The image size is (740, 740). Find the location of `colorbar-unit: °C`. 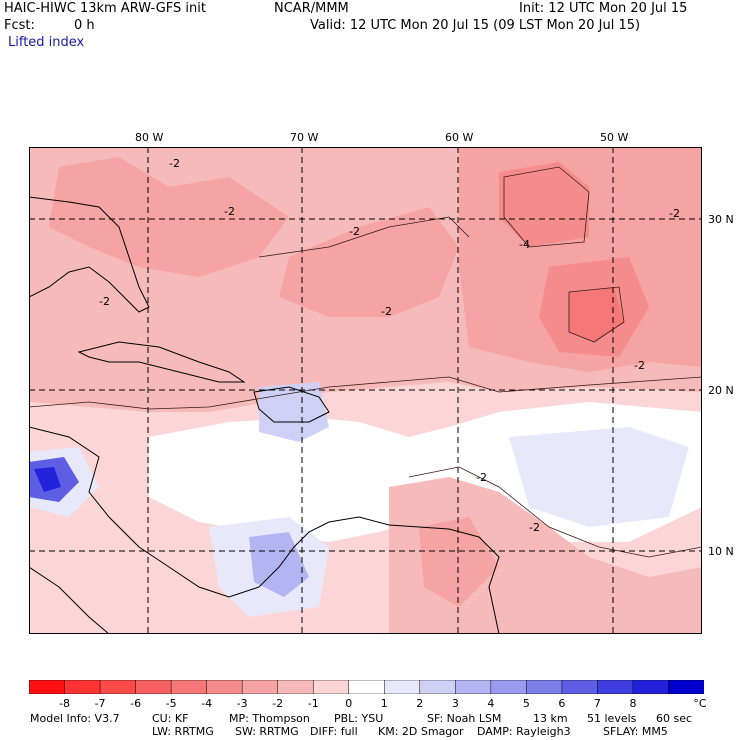

colorbar-unit: °C is located at coordinates (700, 703).